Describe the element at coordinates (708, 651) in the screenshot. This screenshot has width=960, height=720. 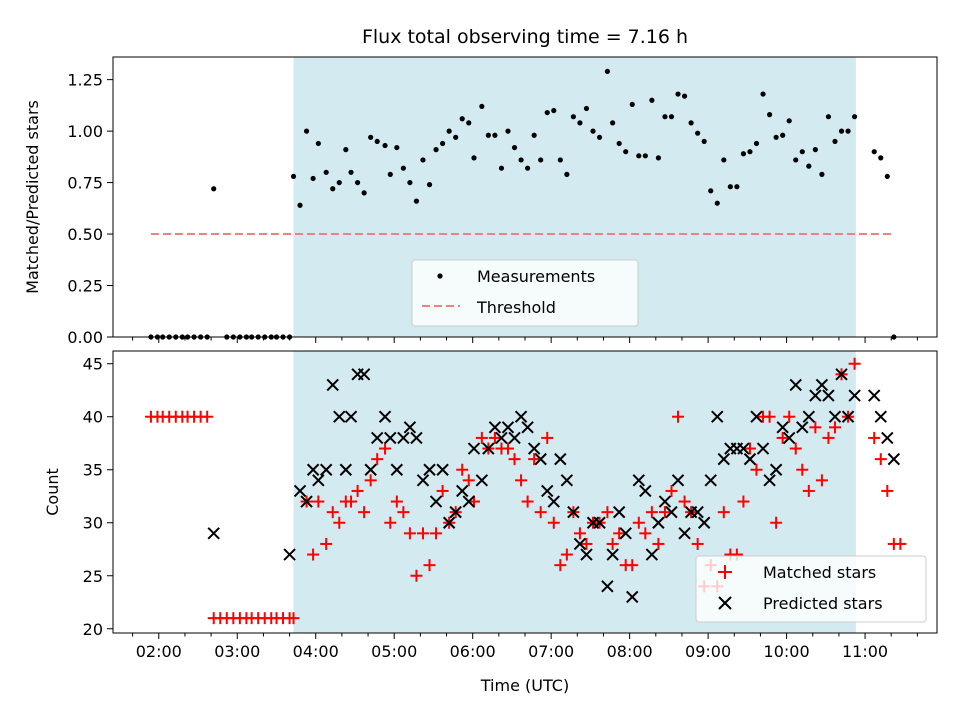
I see `x-tick-label: 09:00` at that location.